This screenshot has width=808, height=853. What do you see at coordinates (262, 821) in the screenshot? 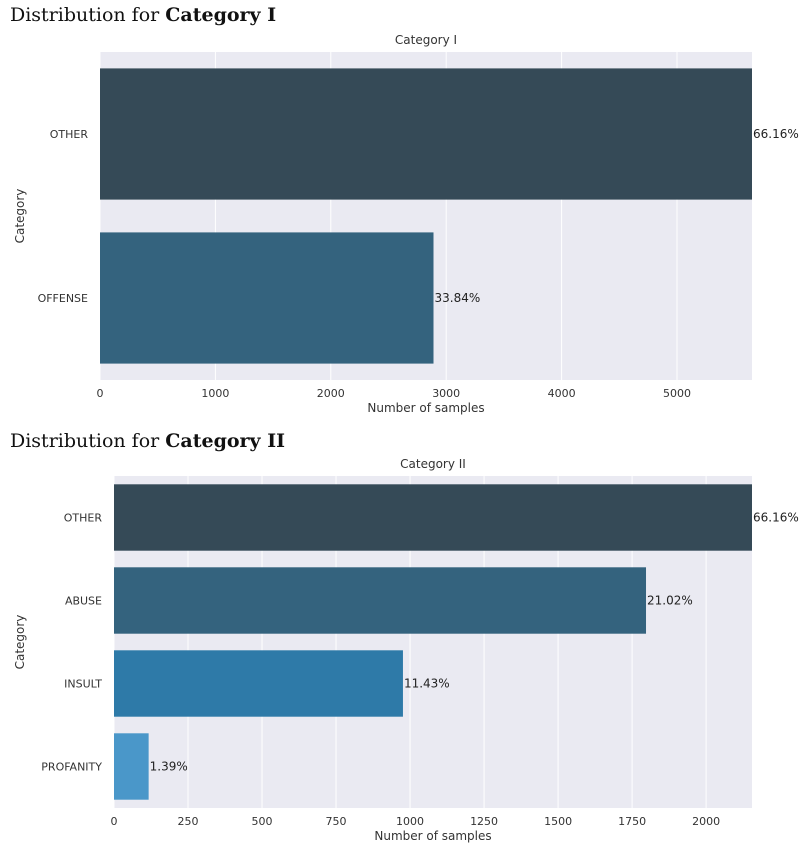
I see `x-tick-label: 500` at bounding box center [262, 821].